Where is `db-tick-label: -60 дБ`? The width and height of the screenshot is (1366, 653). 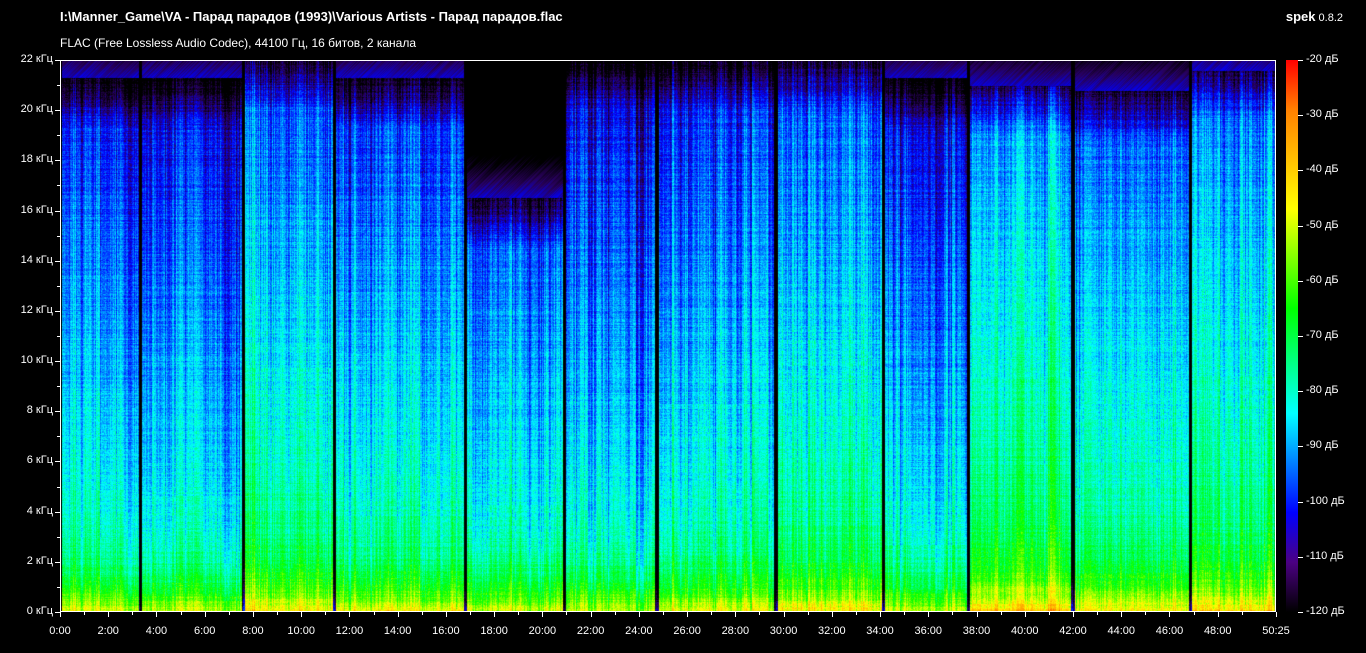
db-tick-label: -60 дБ is located at coordinates (1322, 279).